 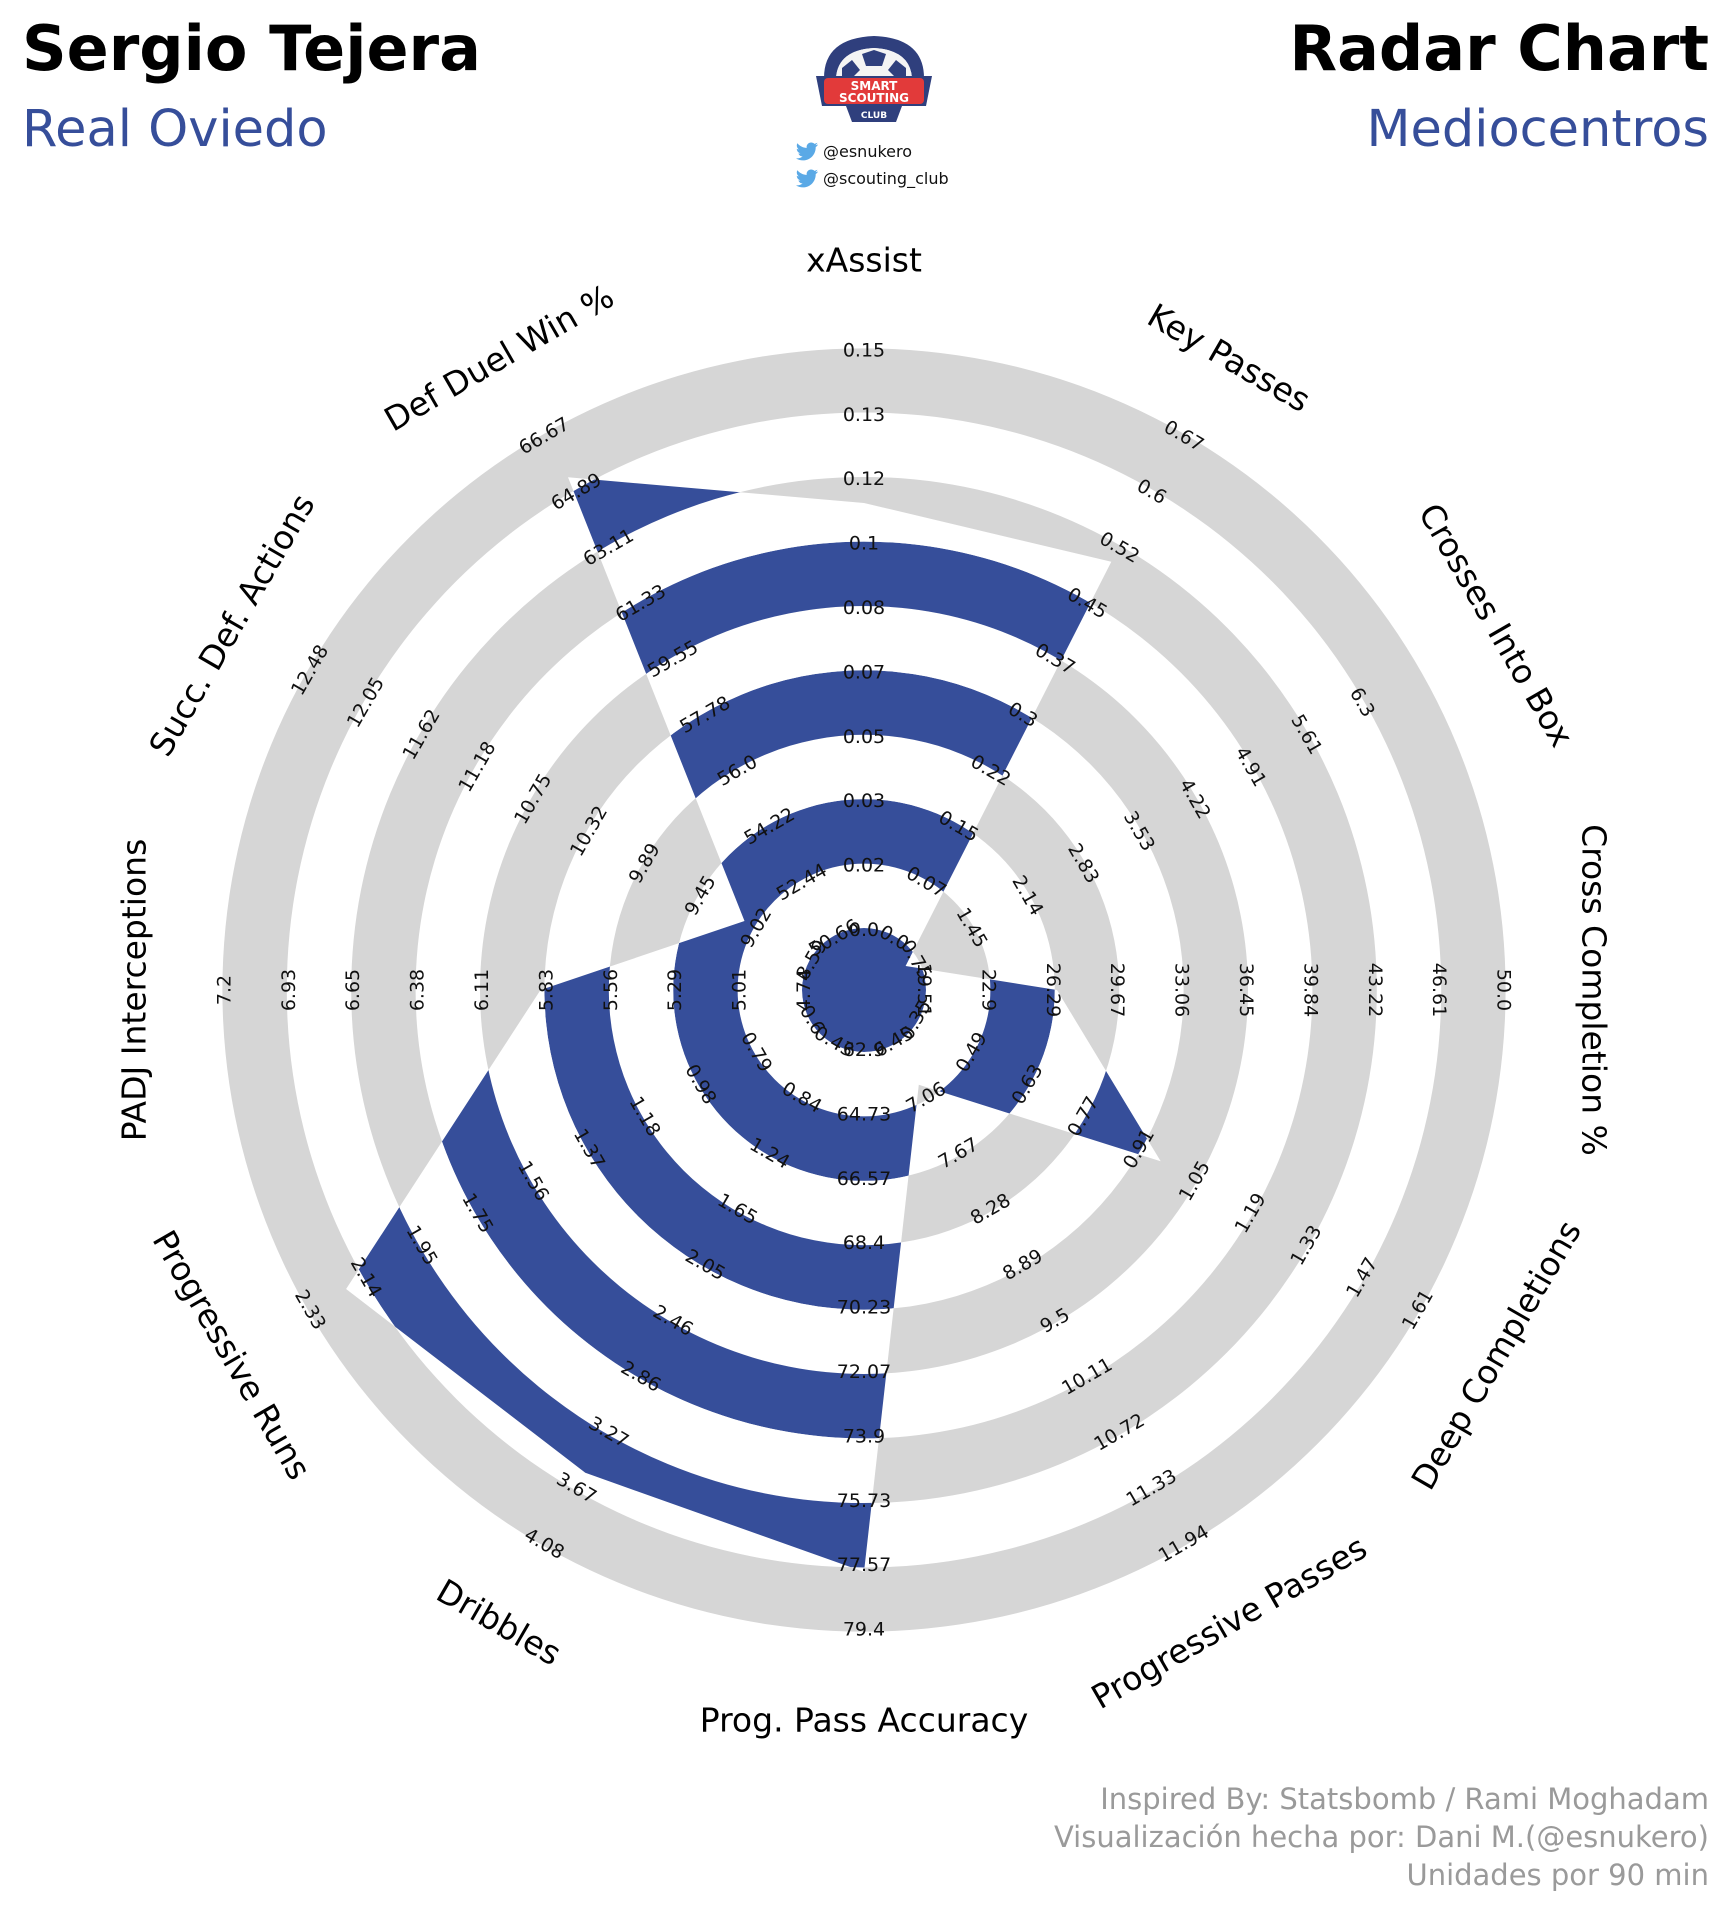 What do you see at coordinates (864, 866) in the screenshot?
I see `tick-label: 0.02` at bounding box center [864, 866].